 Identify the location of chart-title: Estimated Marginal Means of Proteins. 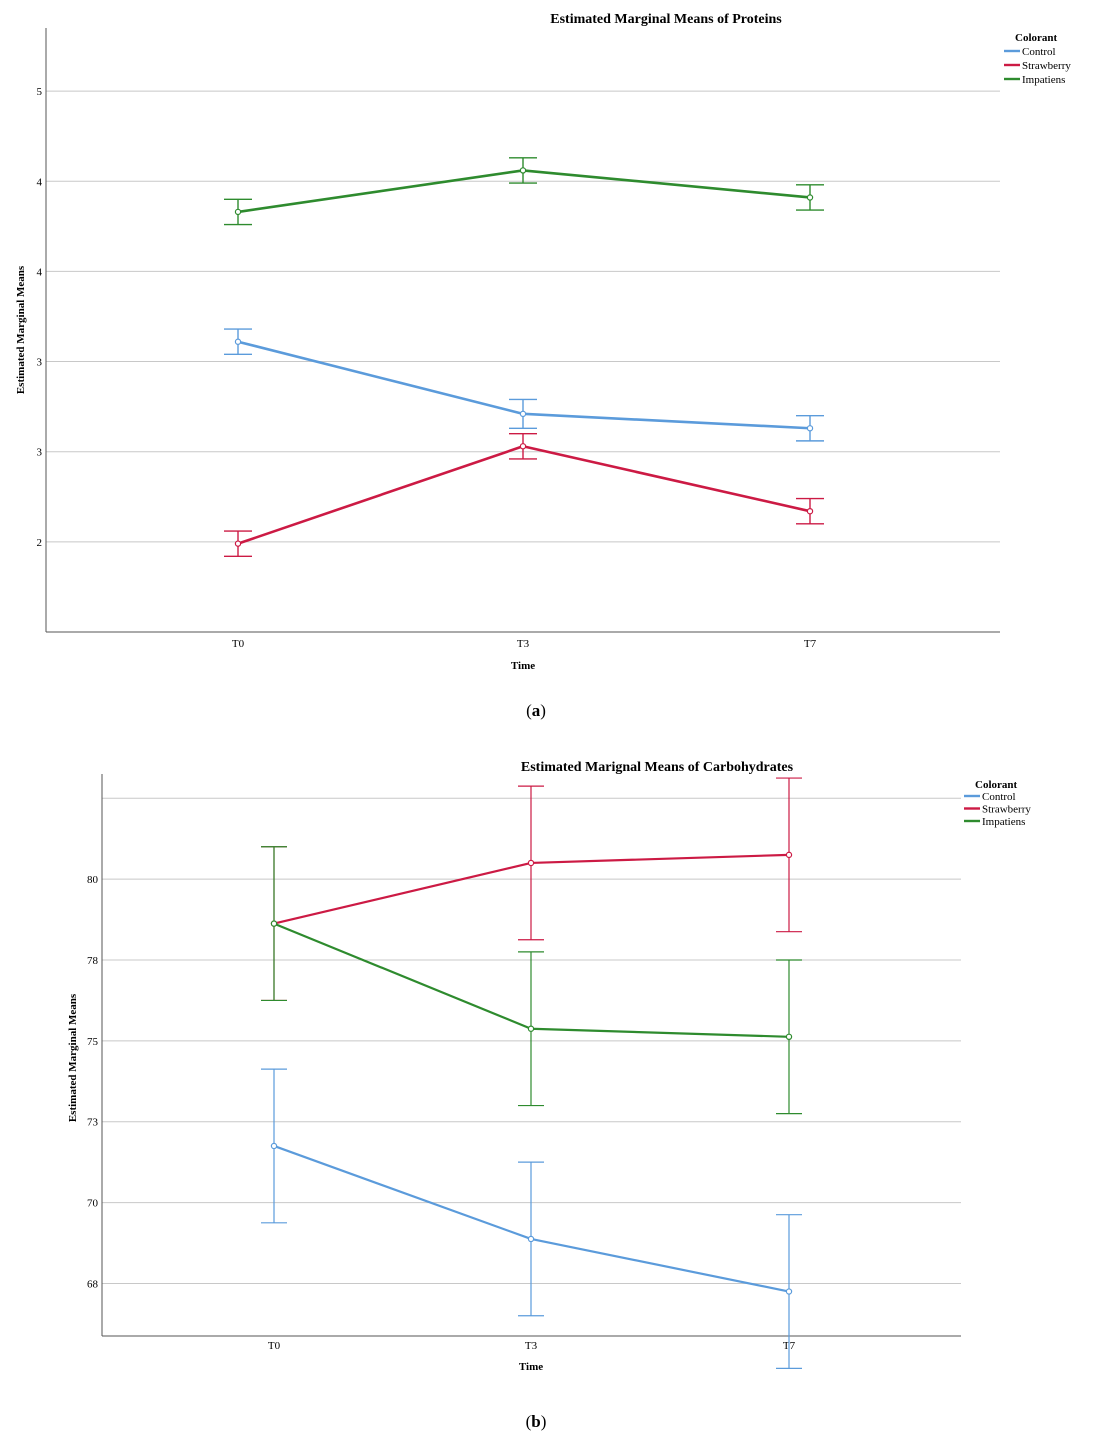
(666, 19).